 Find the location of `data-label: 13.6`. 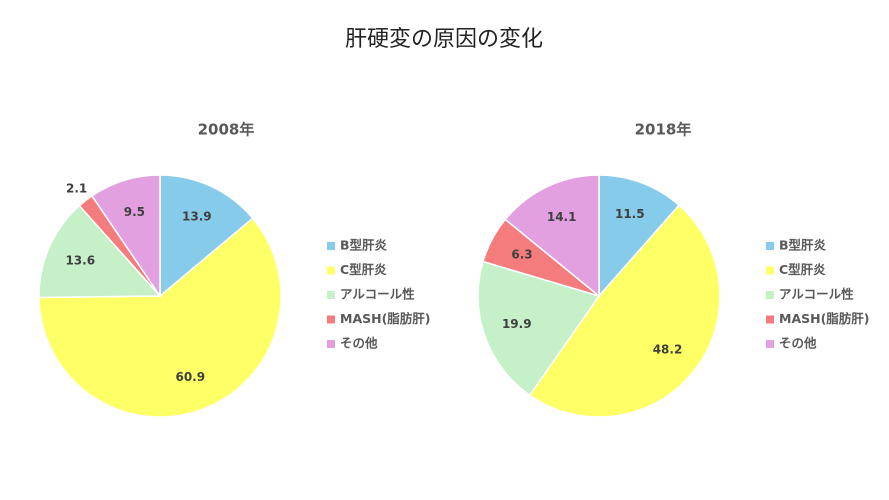

data-label: 13.6 is located at coordinates (80, 260).